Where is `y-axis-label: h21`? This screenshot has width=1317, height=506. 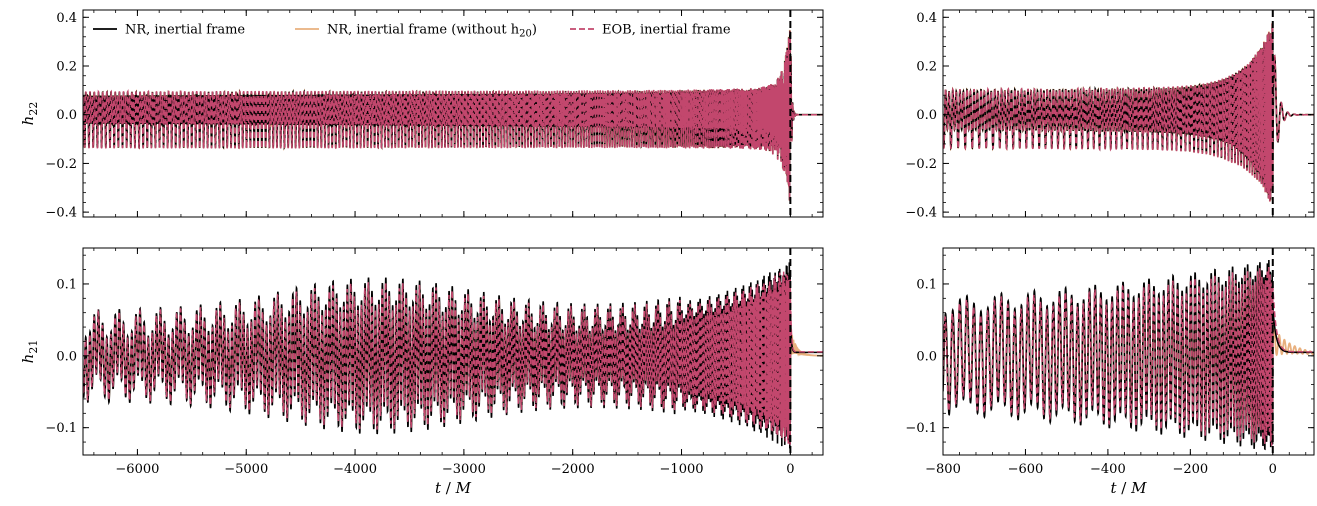
y-axis-label: h21 is located at coordinates (29, 352).